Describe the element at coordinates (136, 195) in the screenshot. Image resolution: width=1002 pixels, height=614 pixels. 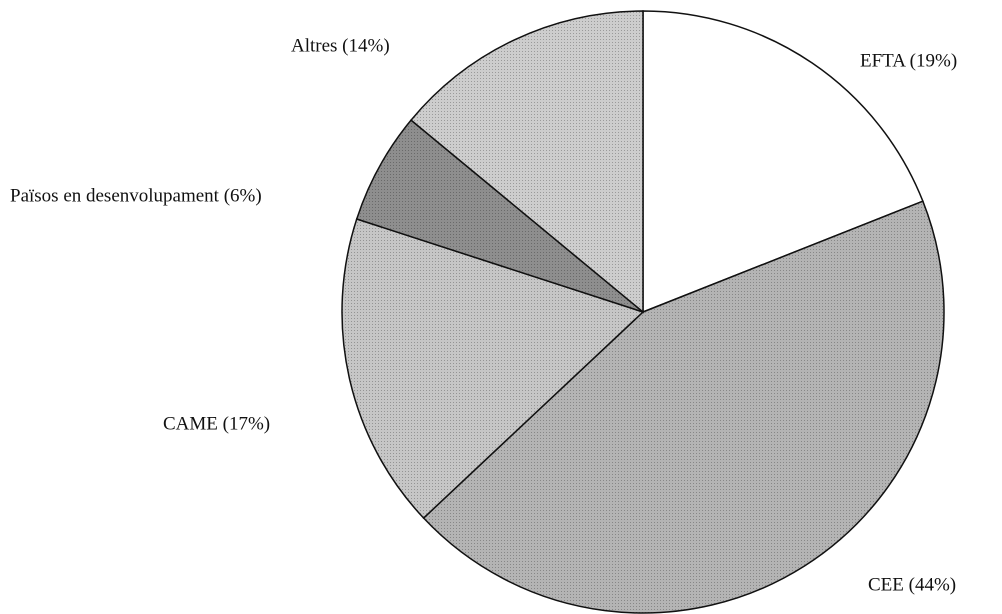
I see `slice-label: Països en desenvolupament (6%)` at that location.